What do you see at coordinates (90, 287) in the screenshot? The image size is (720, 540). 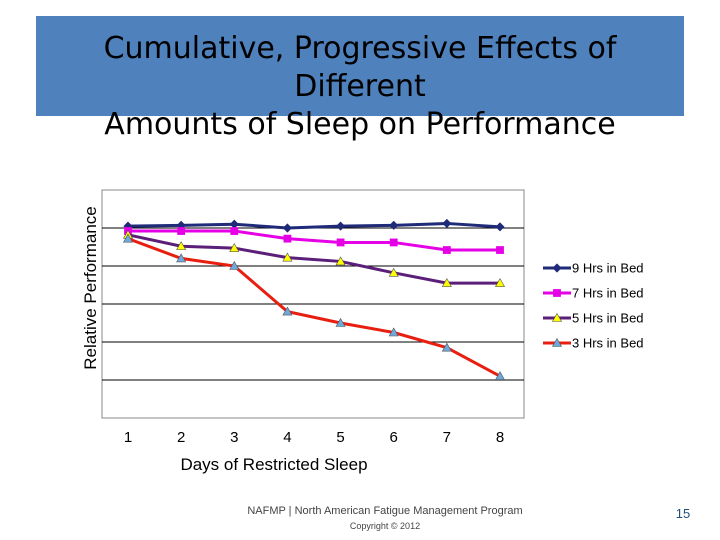 I see `y-axis-label: Relative Performance` at bounding box center [90, 287].